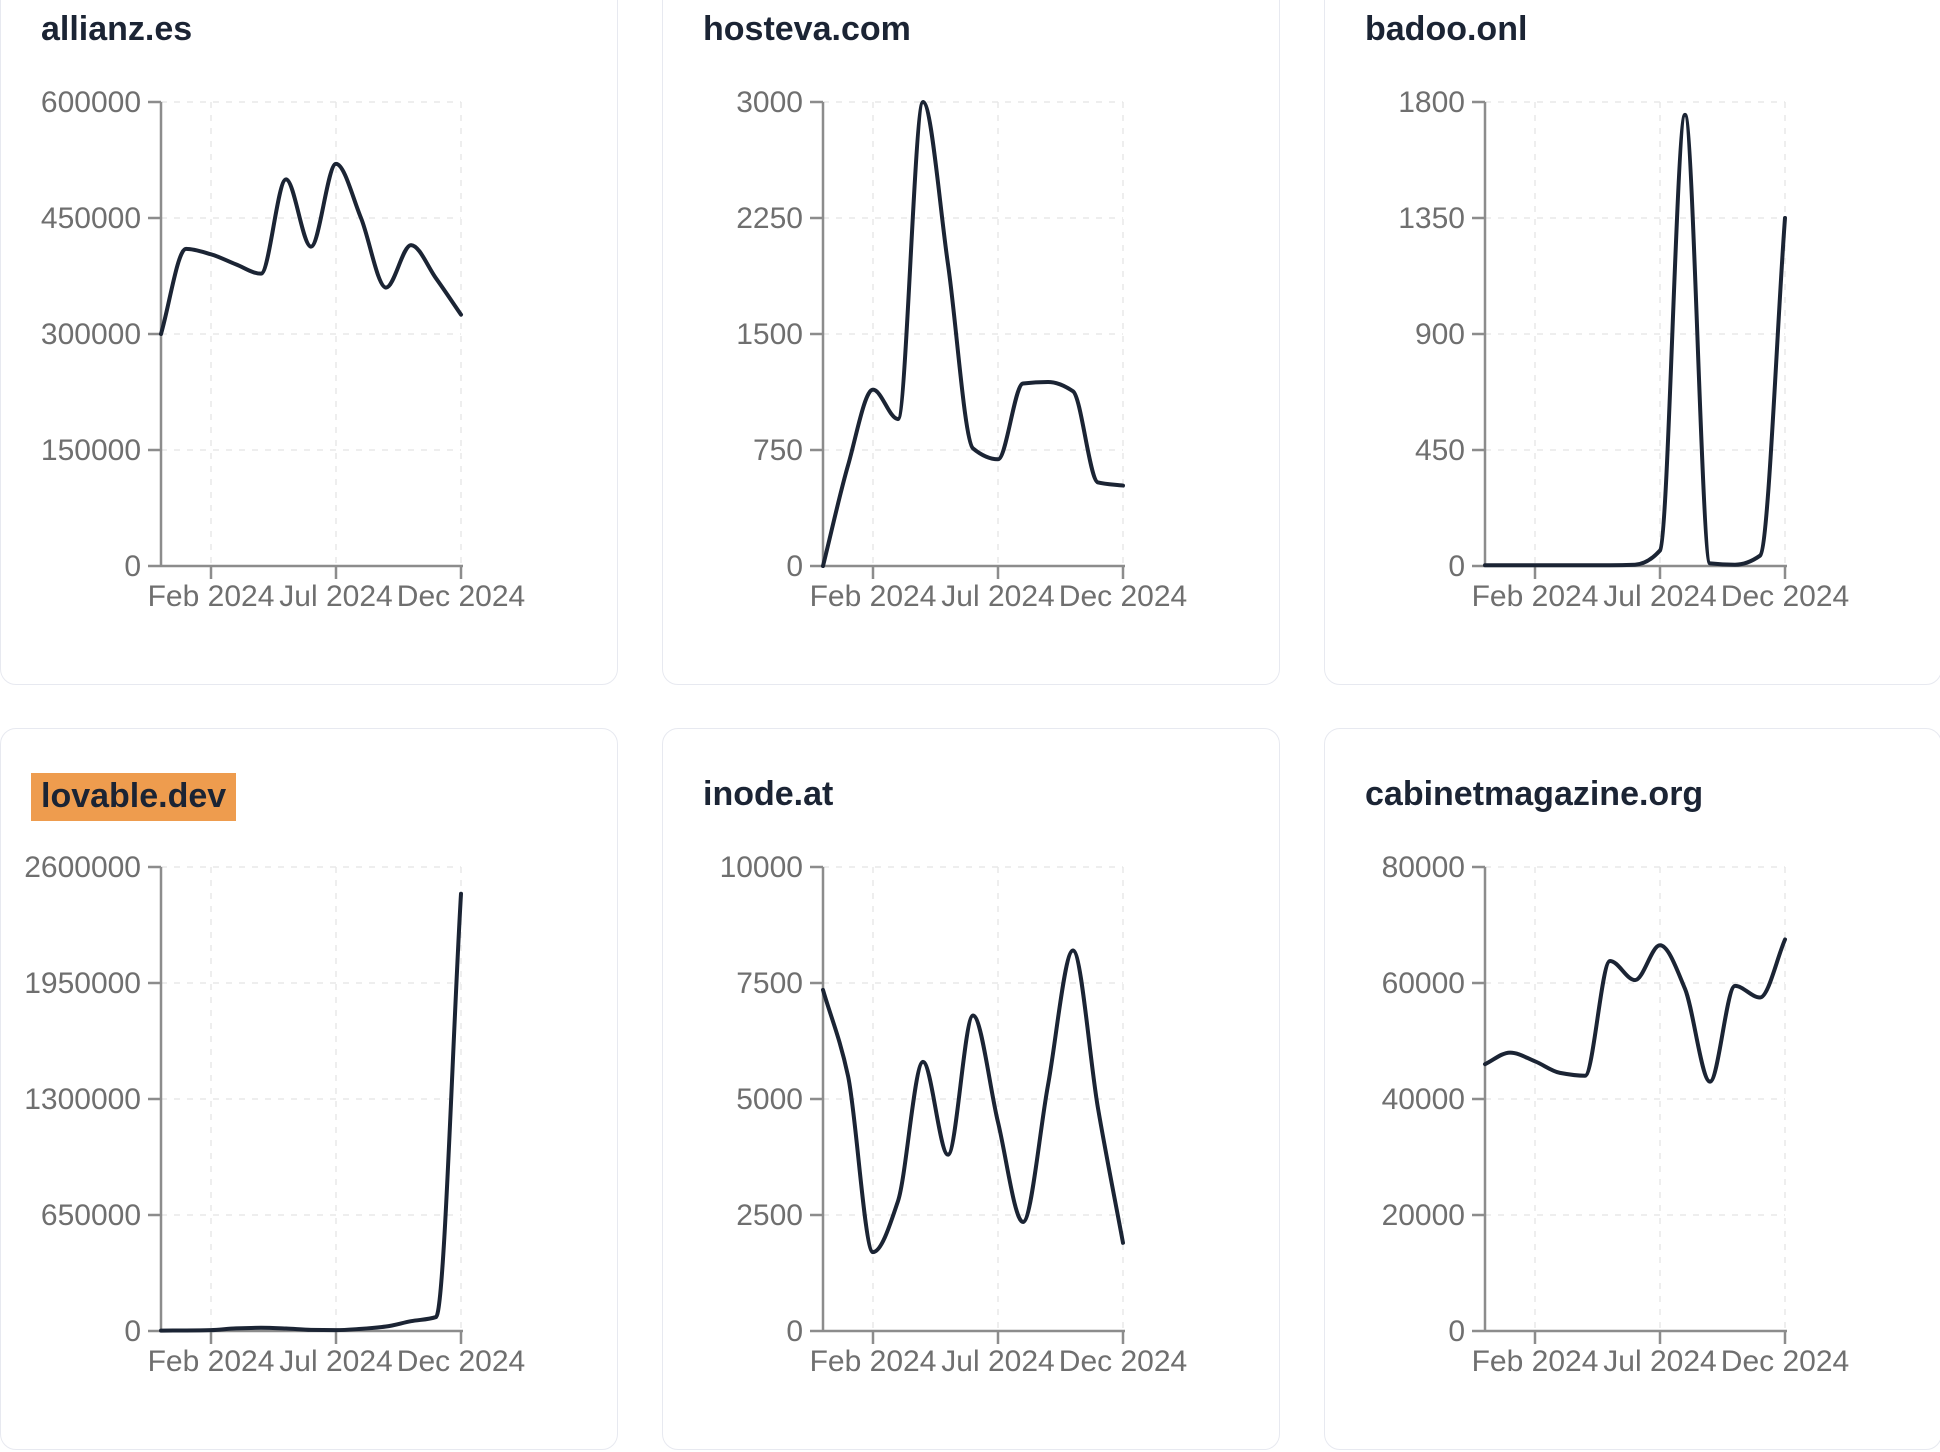 The height and width of the screenshot is (1452, 1940). I want to click on chart-title-text: badoo.onl, so click(1446, 29).